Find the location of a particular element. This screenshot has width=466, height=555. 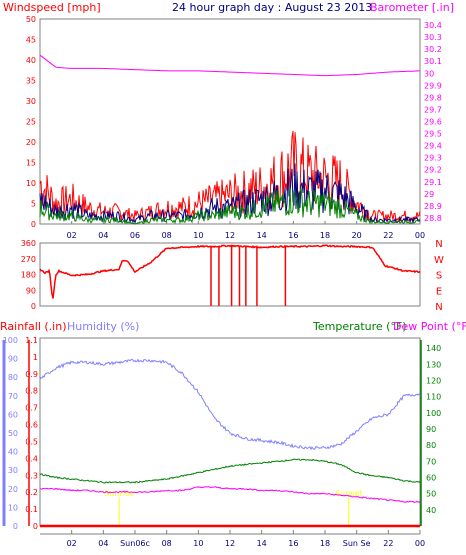

rain-tick-label: 1 is located at coordinates (35, 357).